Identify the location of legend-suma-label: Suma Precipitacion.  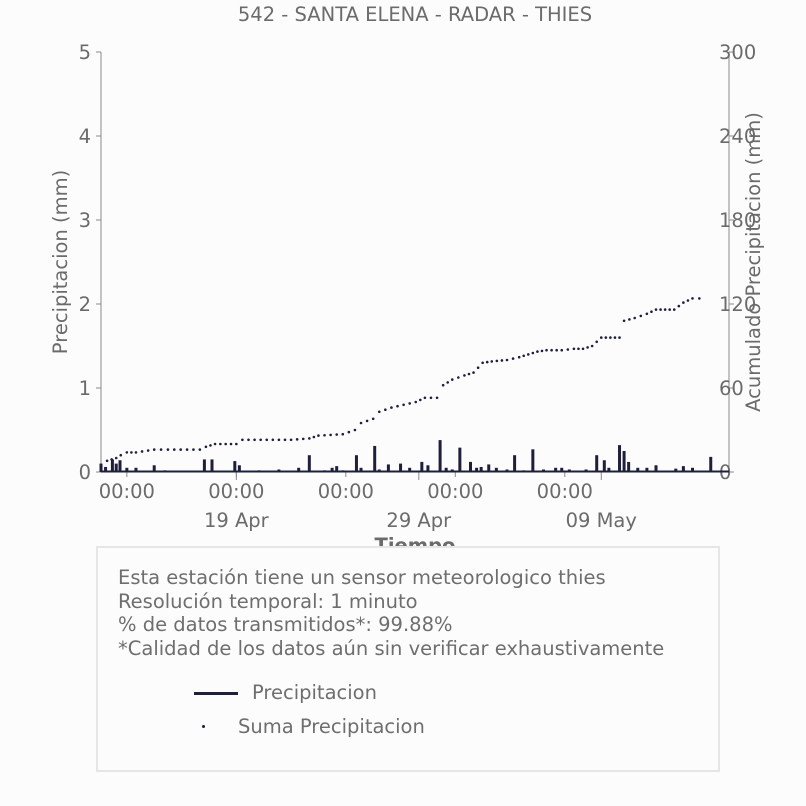
(331, 726).